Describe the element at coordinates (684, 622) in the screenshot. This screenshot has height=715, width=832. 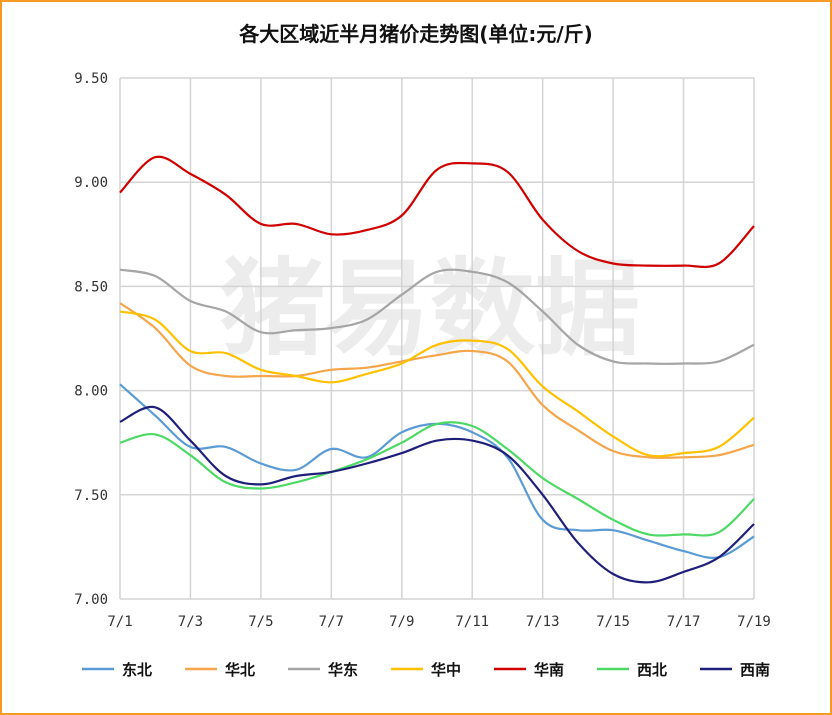
I see `x-tick-label: 7/17` at that location.